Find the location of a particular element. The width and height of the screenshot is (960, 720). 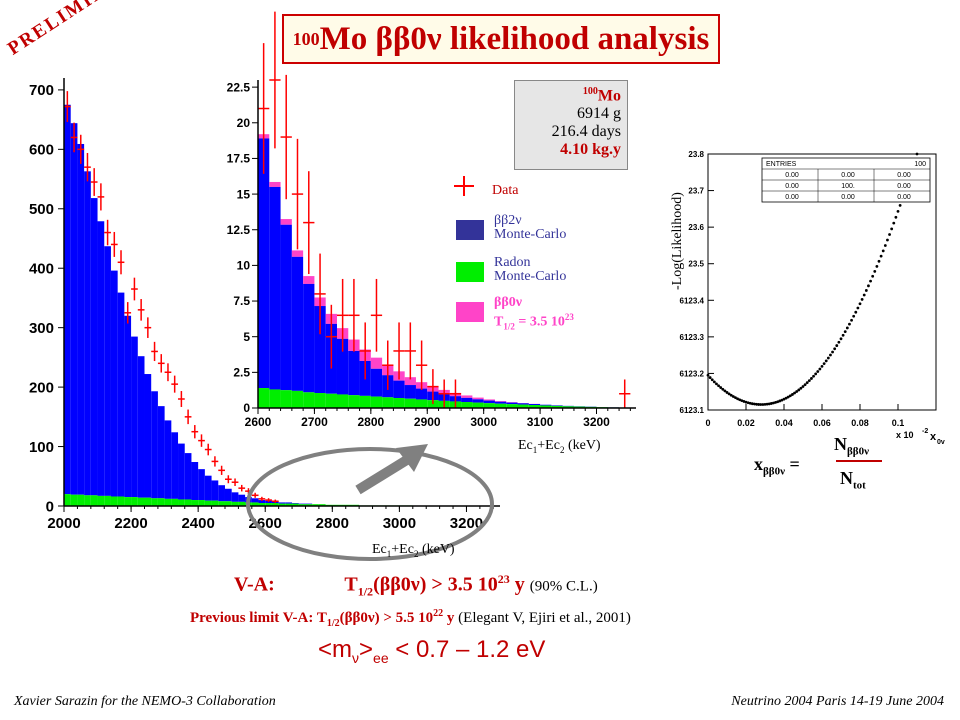

inset-y-tick-label: 7.5 is located at coordinates (241, 301).